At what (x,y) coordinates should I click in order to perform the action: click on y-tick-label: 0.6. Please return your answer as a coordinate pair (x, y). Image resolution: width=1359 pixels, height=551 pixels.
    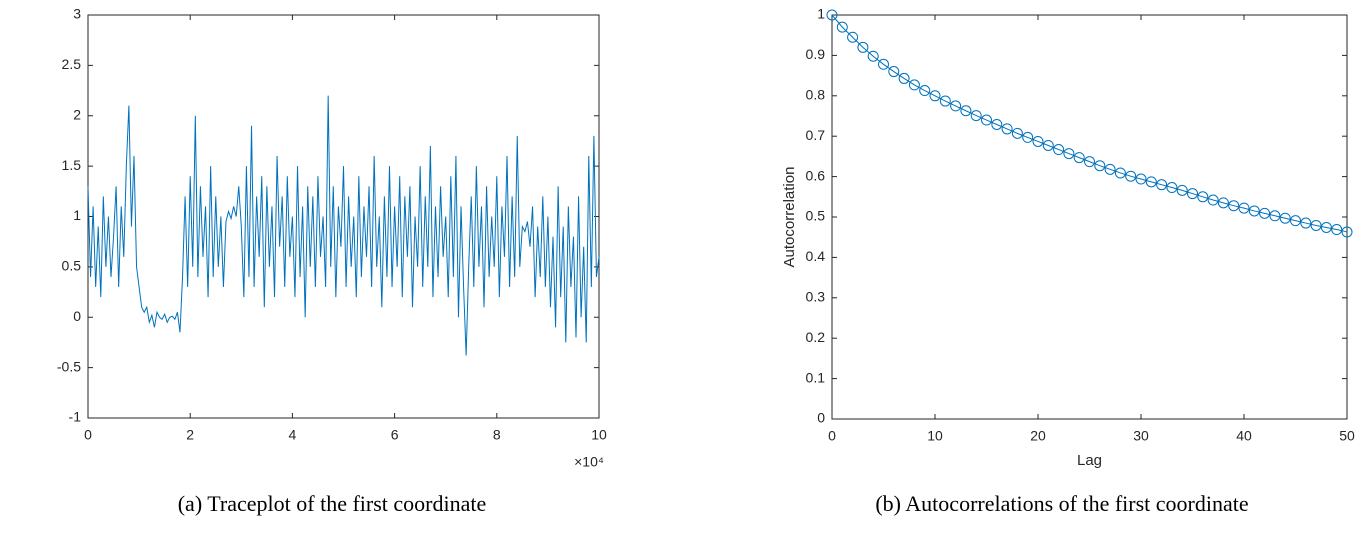
    Looking at the image, I should click on (816, 175).